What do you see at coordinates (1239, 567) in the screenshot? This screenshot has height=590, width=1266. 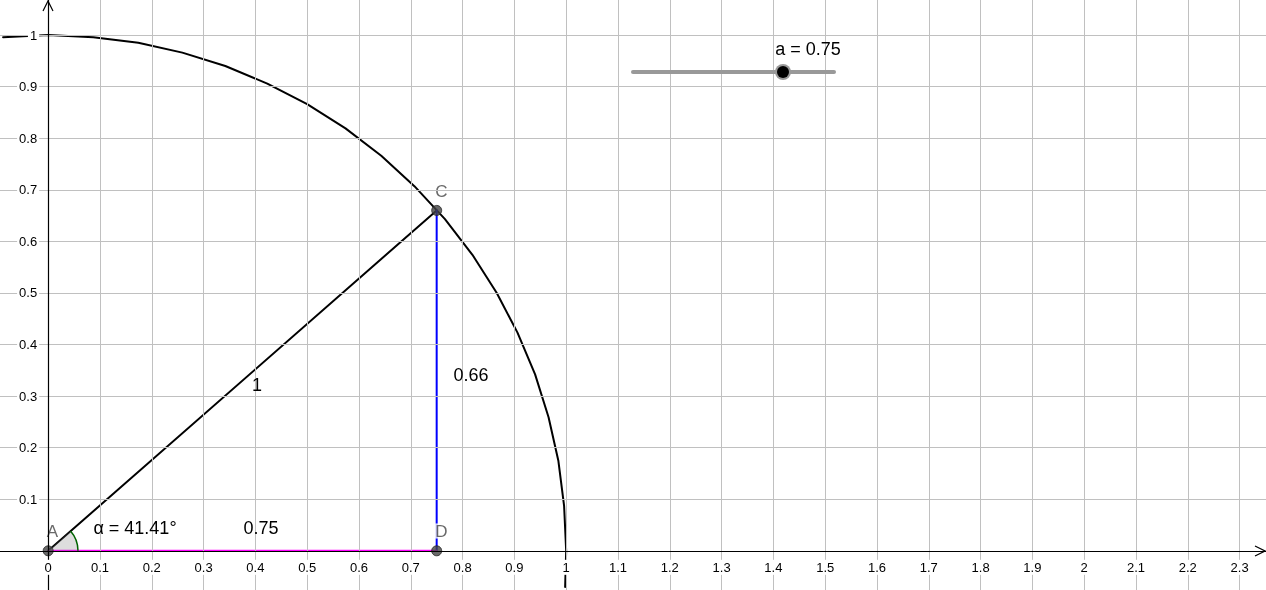 I see `x-tick-label: 2.3` at bounding box center [1239, 567].